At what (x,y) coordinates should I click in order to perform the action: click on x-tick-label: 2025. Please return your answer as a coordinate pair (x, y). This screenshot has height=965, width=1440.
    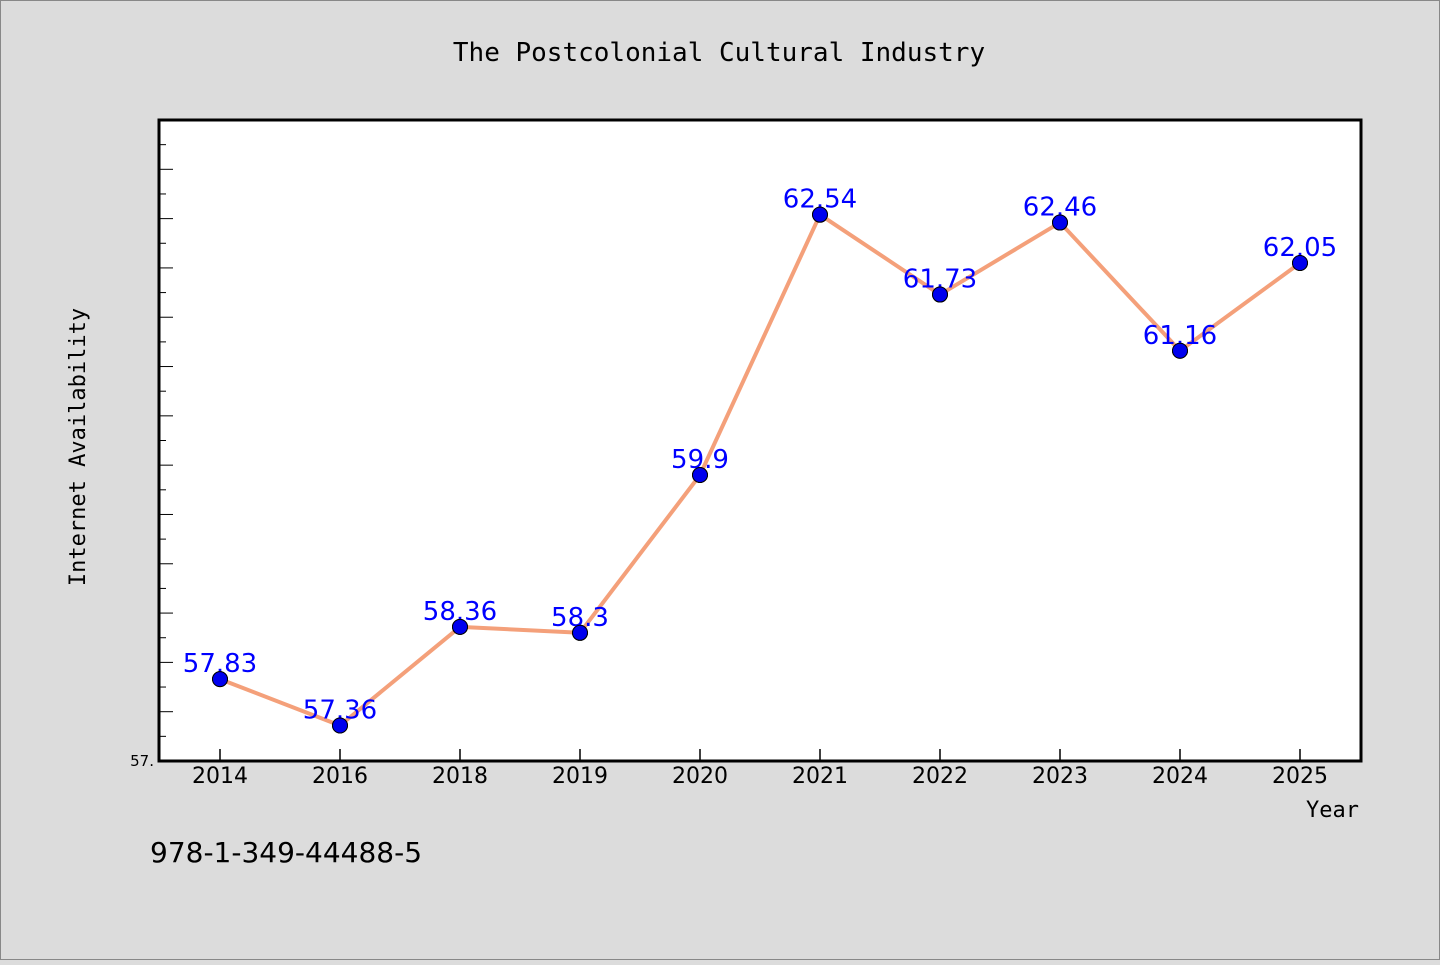
    Looking at the image, I should click on (1300, 776).